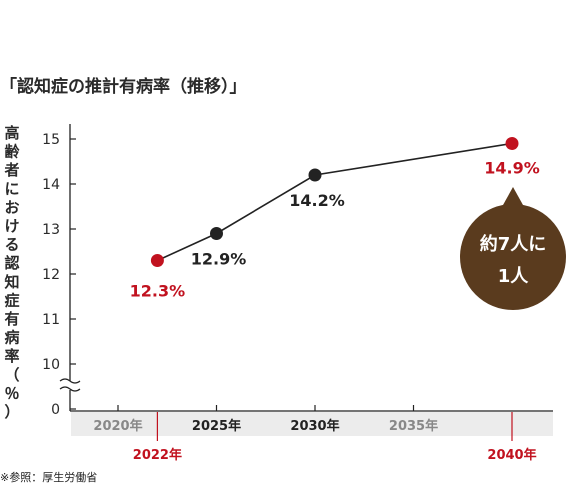 The width and height of the screenshot is (585, 486). I want to click on callout-pointer, so click(513, 196).